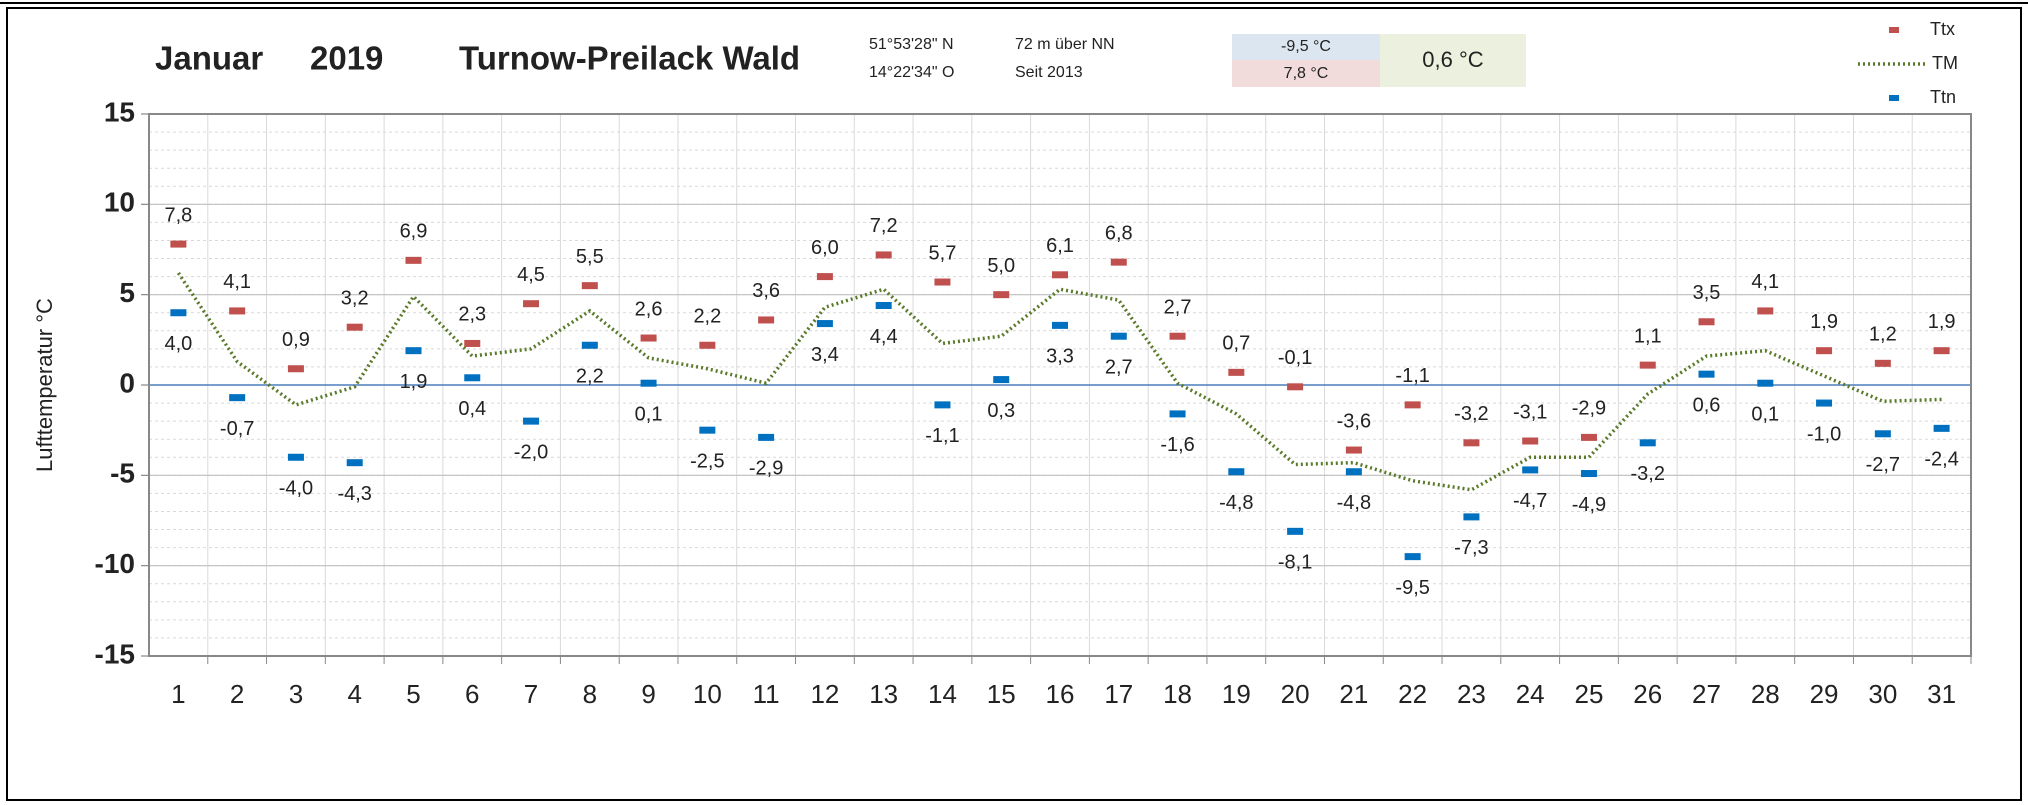  I want to click on data-label: 2,6, so click(649, 309).